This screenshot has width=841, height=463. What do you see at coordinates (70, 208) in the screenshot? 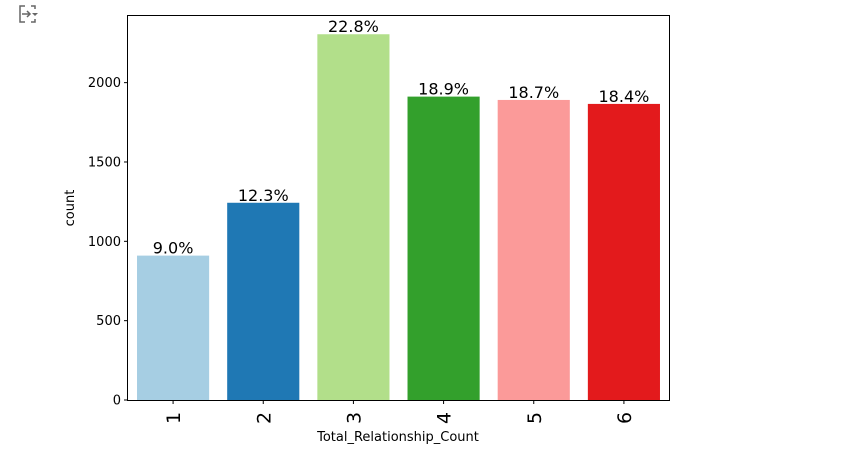
I see `y-axis-title: count` at bounding box center [70, 208].